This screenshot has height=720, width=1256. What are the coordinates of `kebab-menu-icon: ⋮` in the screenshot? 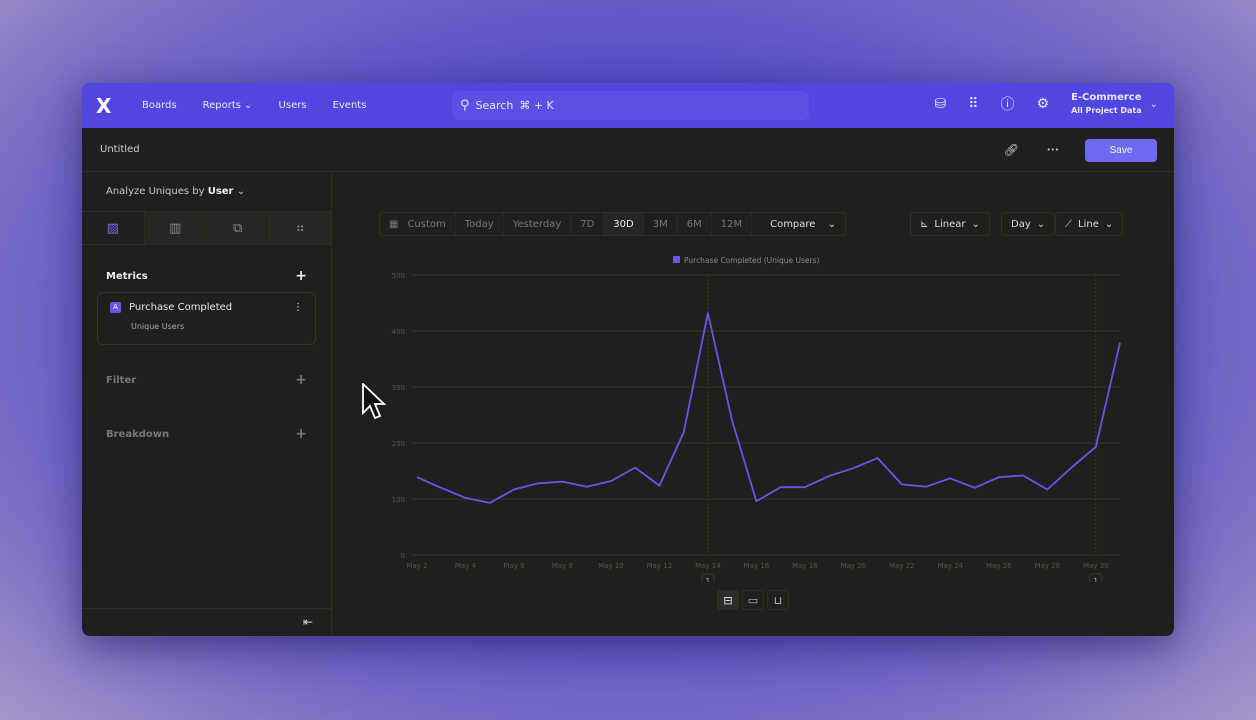 It's located at (298, 307).